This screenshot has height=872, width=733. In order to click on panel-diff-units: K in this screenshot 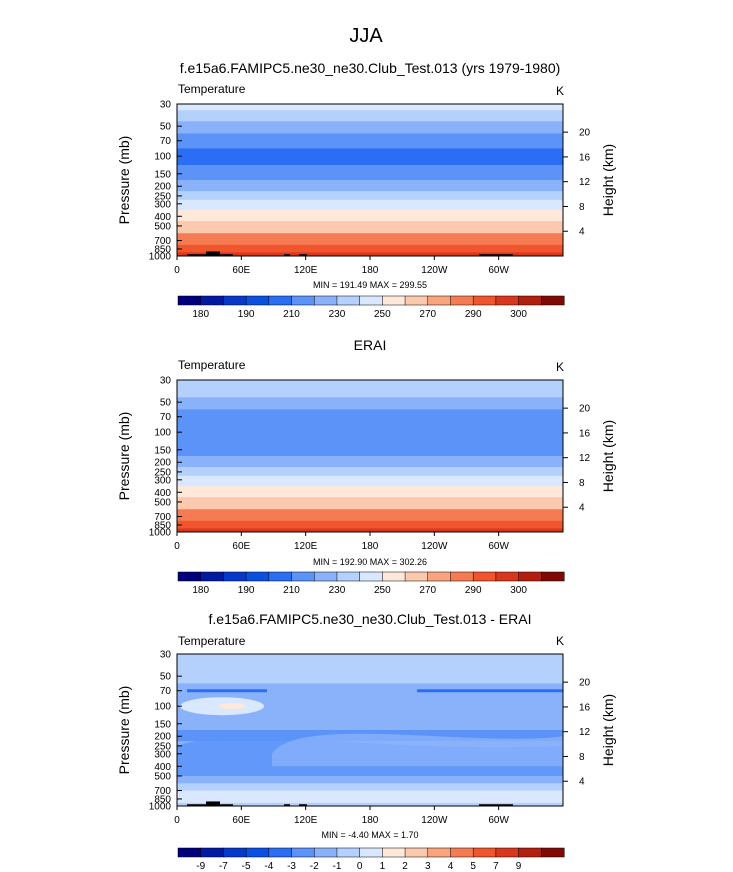, I will do `click(560, 641)`.